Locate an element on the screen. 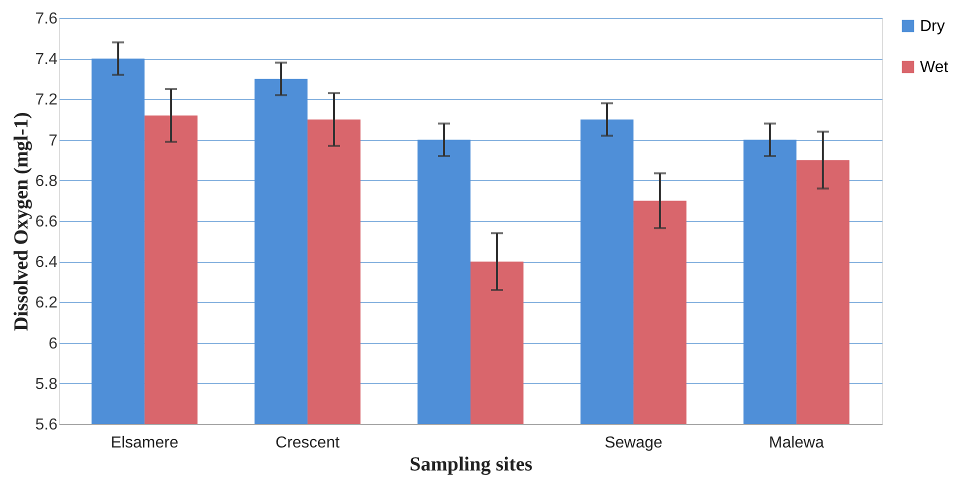 The height and width of the screenshot is (484, 959). legend-label: Dry is located at coordinates (932, 26).